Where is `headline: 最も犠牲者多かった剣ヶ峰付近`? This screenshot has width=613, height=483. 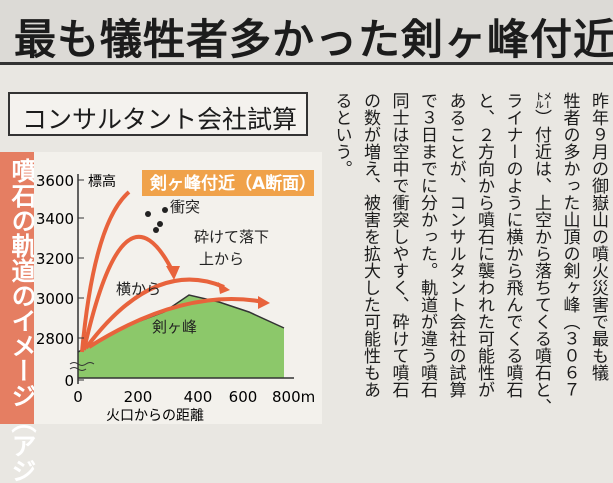 headline: 最も犠牲者多かった剣ヶ峰付近 is located at coordinates (313, 39).